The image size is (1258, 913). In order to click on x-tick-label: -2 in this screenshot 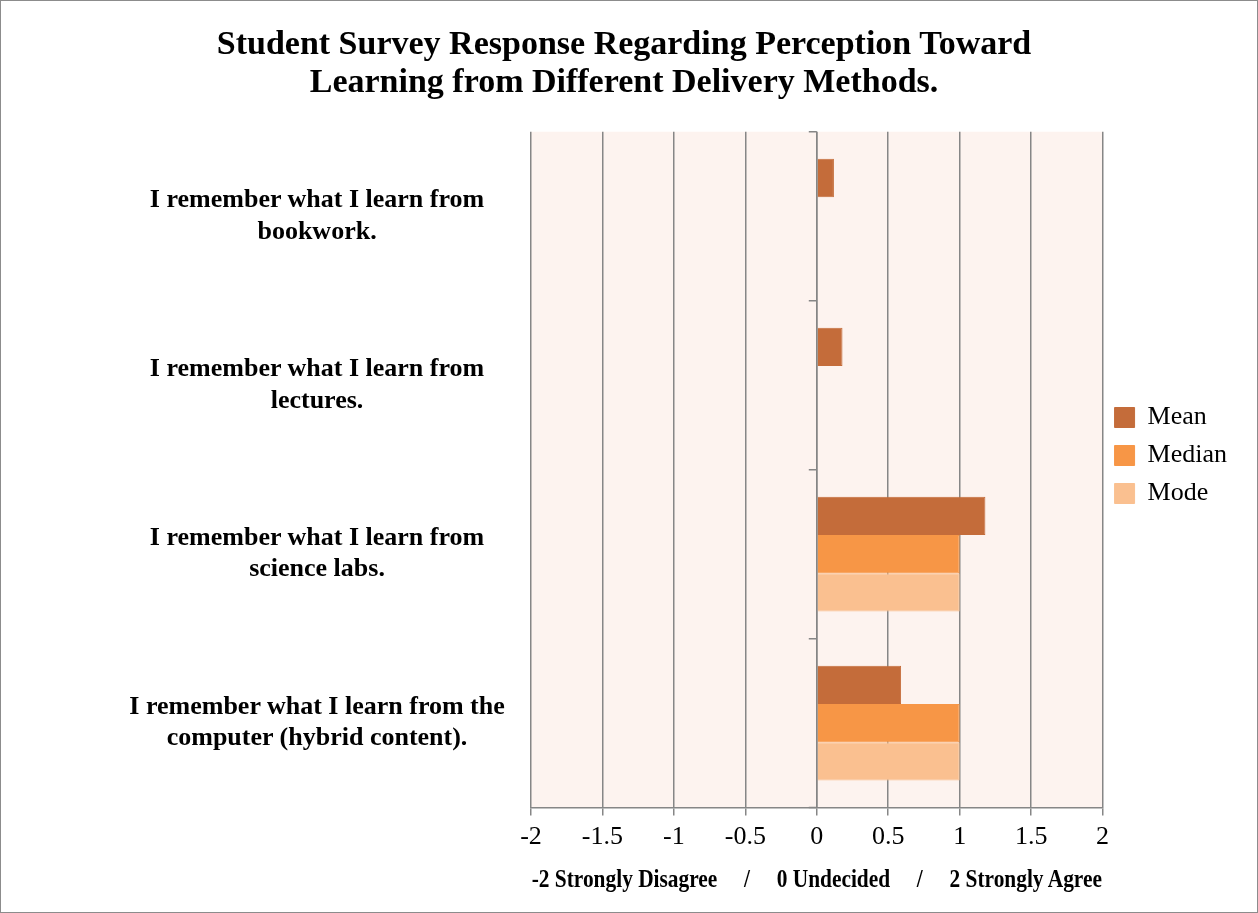, I will do `click(531, 836)`.